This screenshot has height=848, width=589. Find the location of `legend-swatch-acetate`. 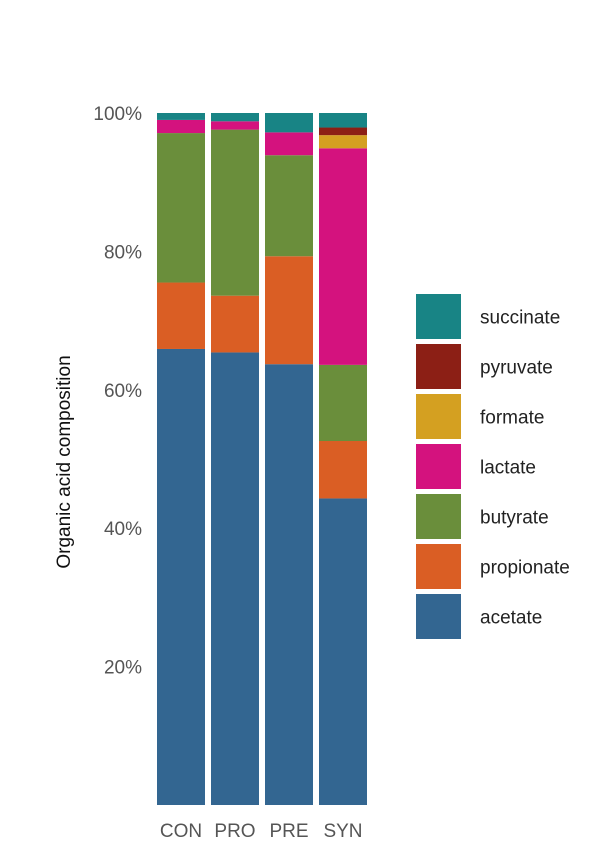

legend-swatch-acetate is located at coordinates (438, 616).